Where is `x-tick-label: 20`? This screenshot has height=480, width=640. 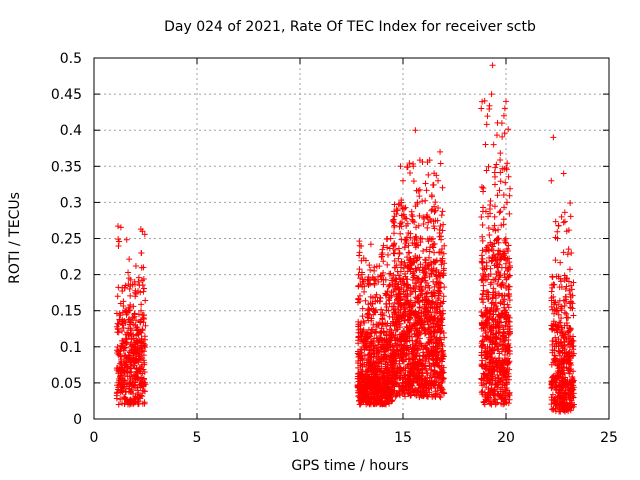 x-tick-label: 20 is located at coordinates (506, 438).